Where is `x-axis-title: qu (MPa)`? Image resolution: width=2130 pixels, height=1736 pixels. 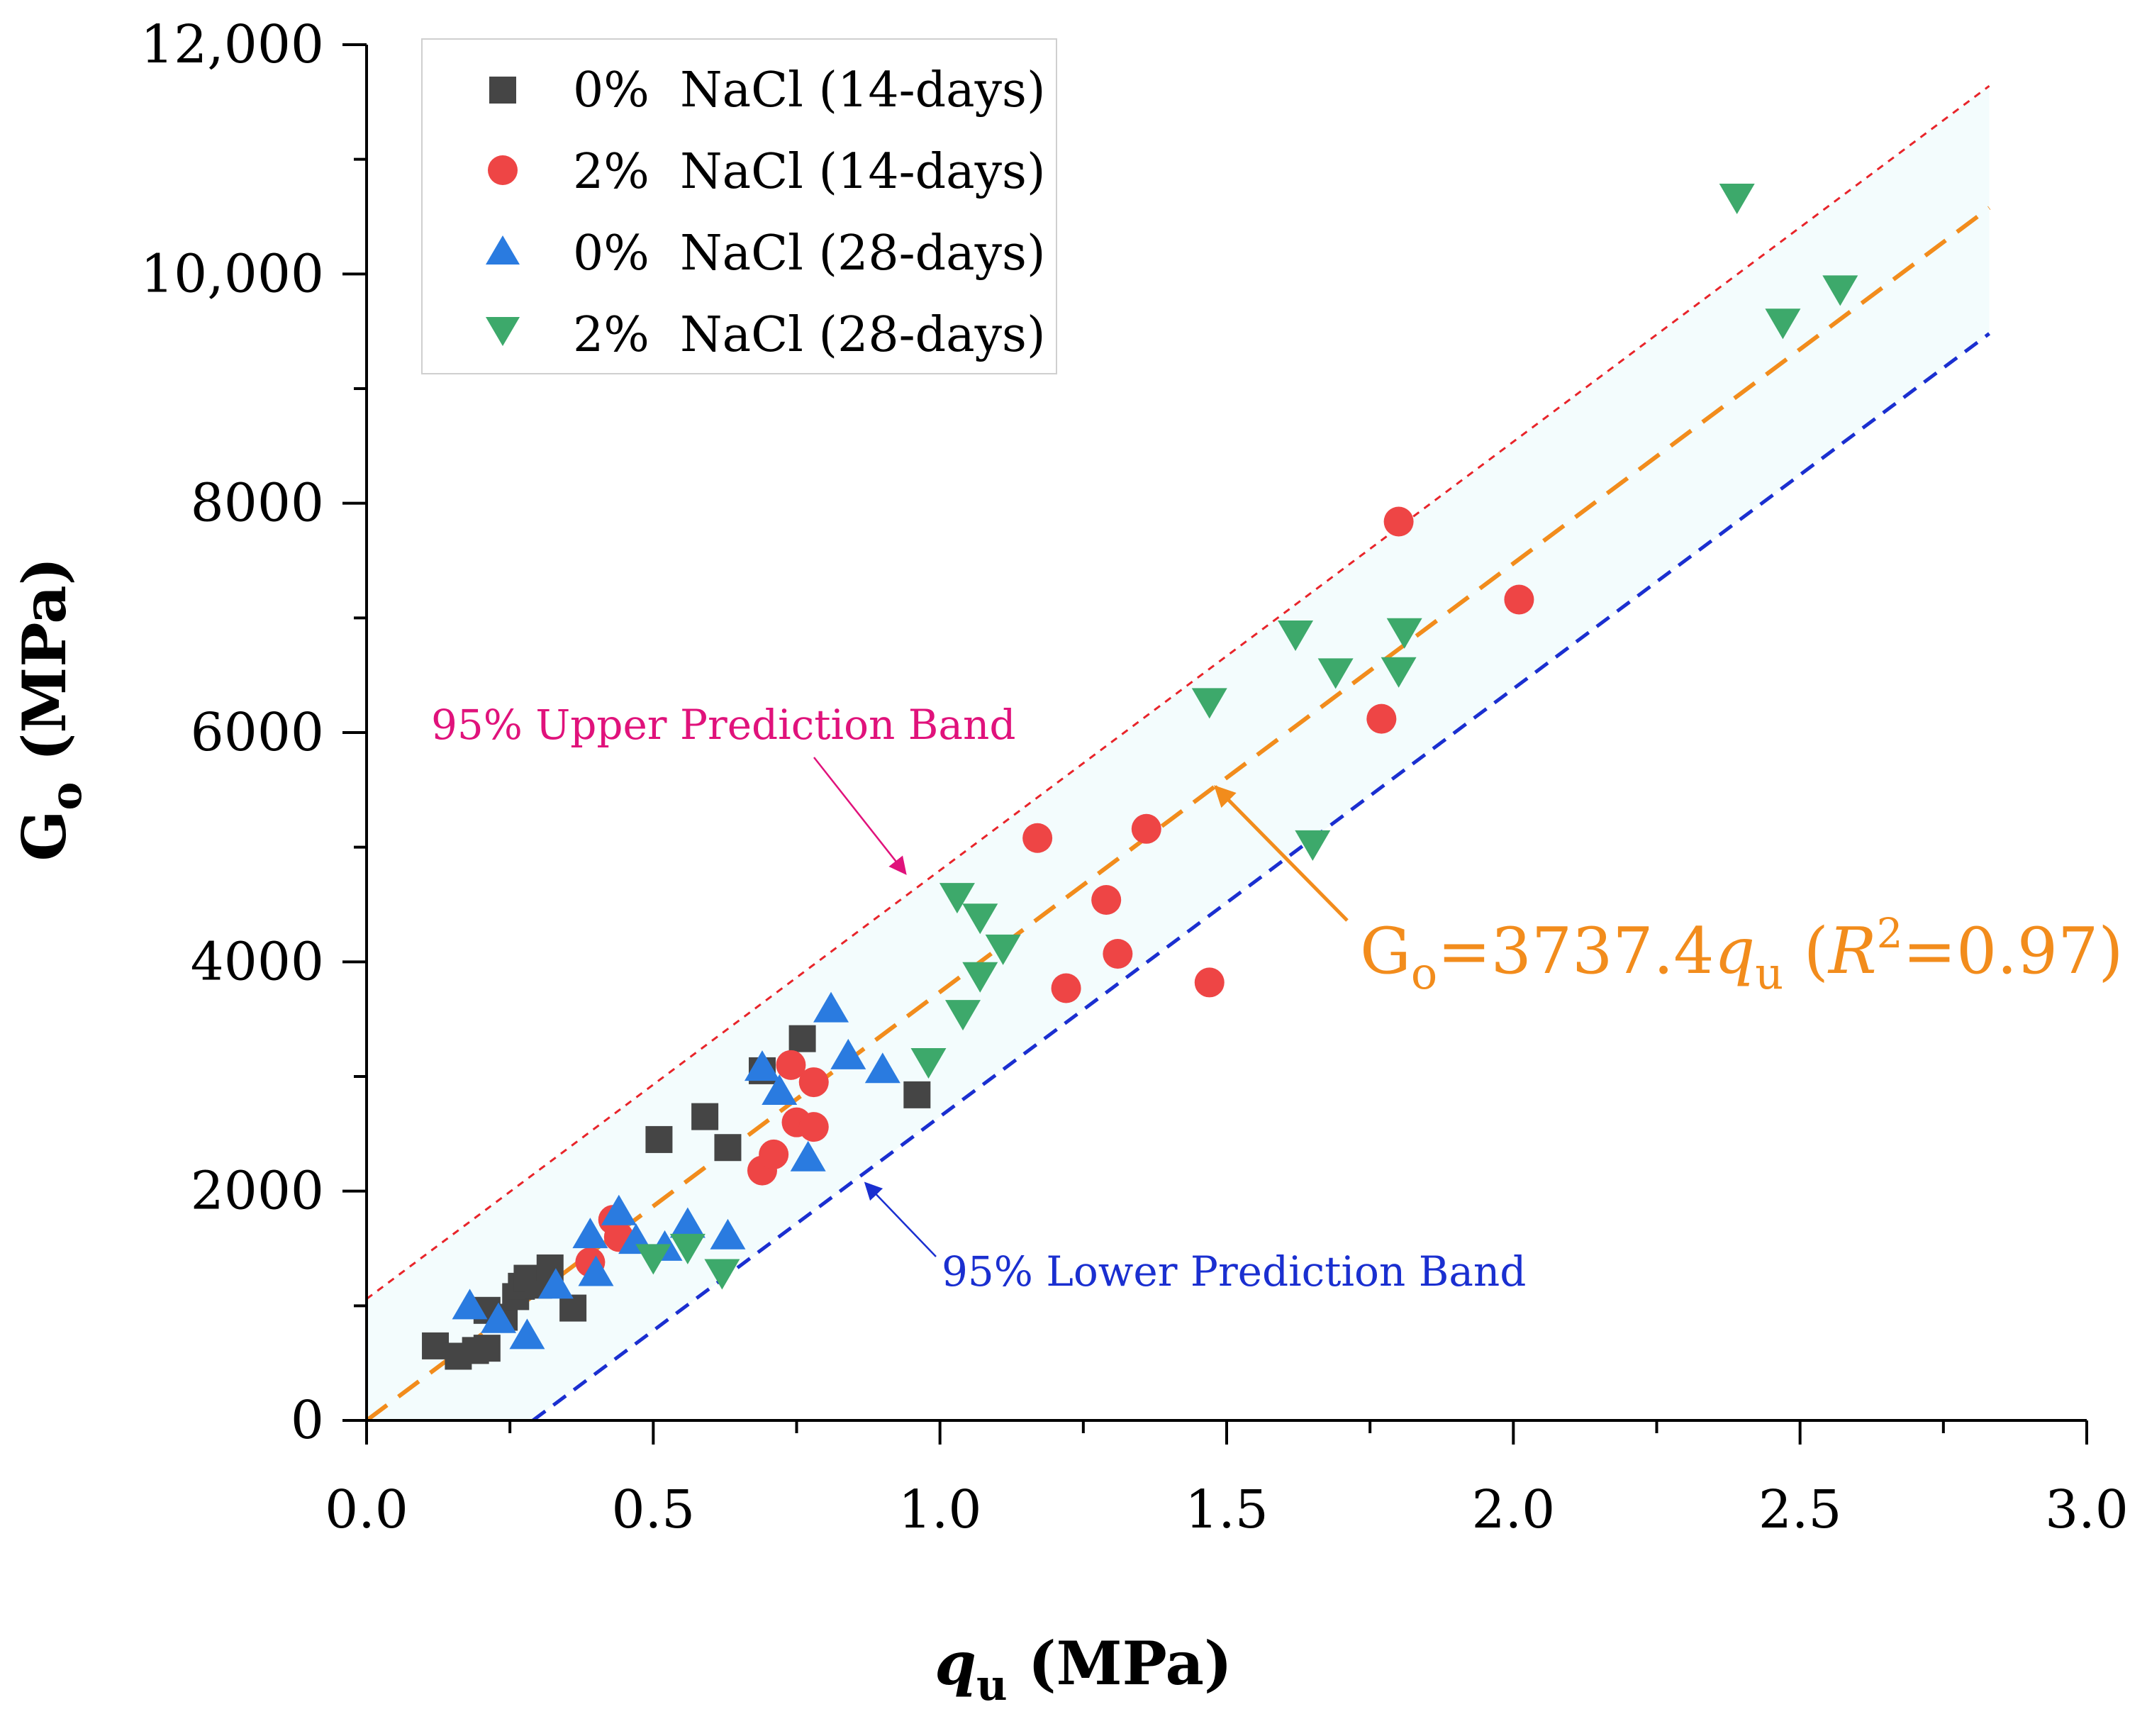
x-axis-title: qu (MPa) is located at coordinates (1083, 1669).